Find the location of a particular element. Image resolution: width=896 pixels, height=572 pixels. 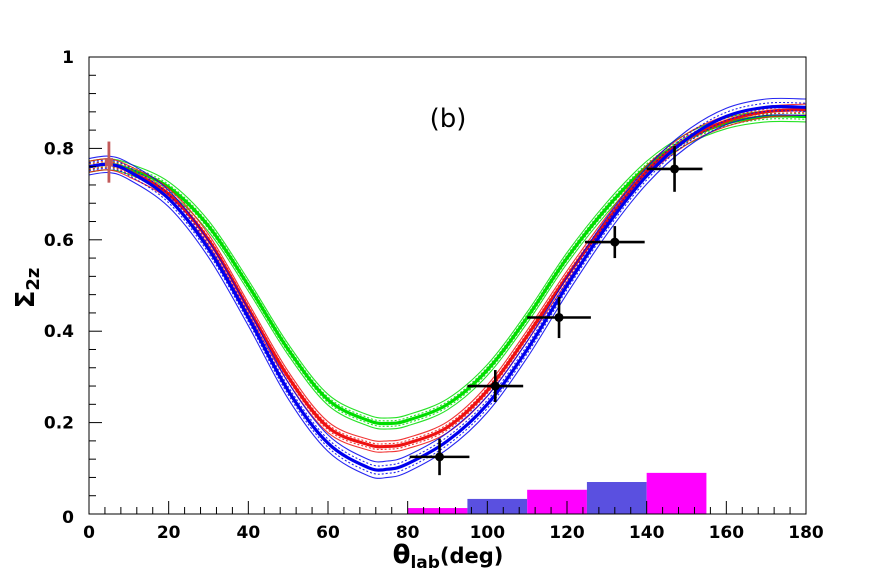

y-tick-label: 1 is located at coordinates (68, 58).